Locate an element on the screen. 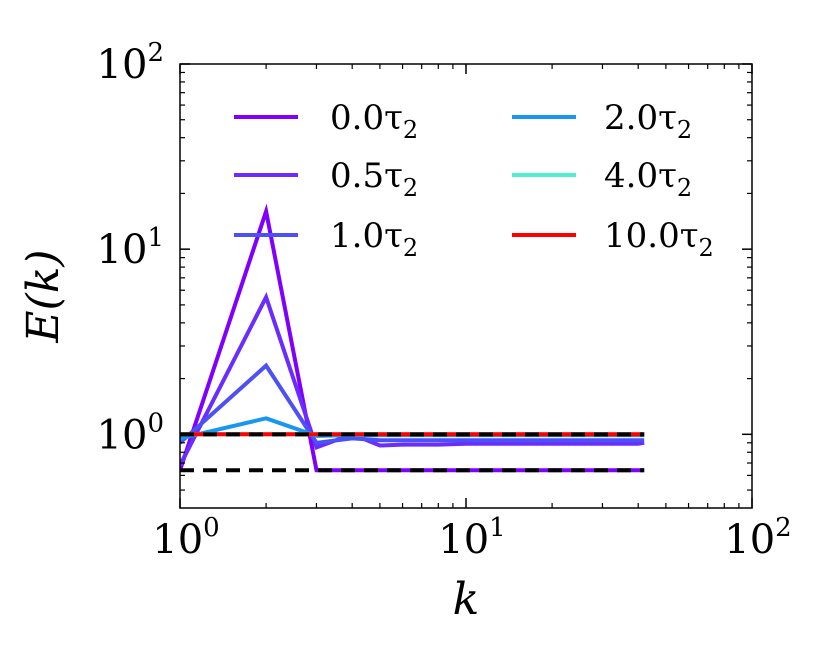 The image size is (830, 668). legend-label-4: 4.0τ2 is located at coordinates (648, 179).